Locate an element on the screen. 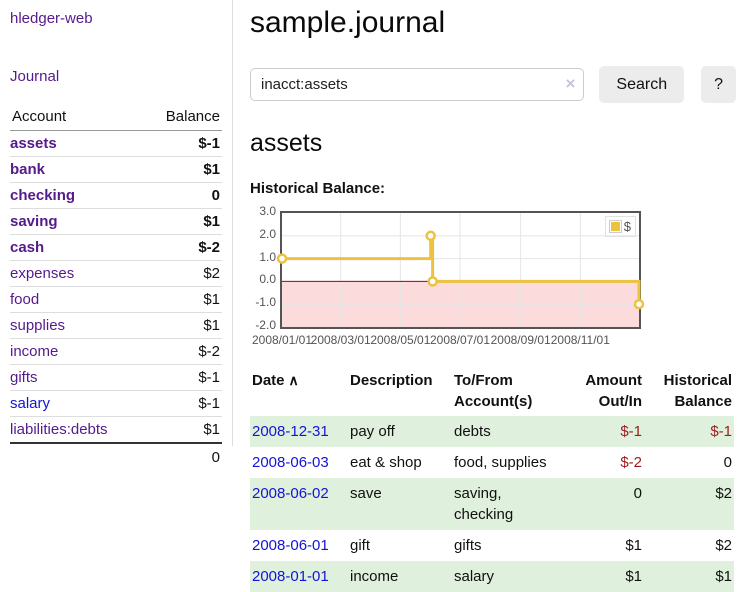 The height and width of the screenshot is (592, 742). y-tick-label: 2.0 is located at coordinates (267, 233).